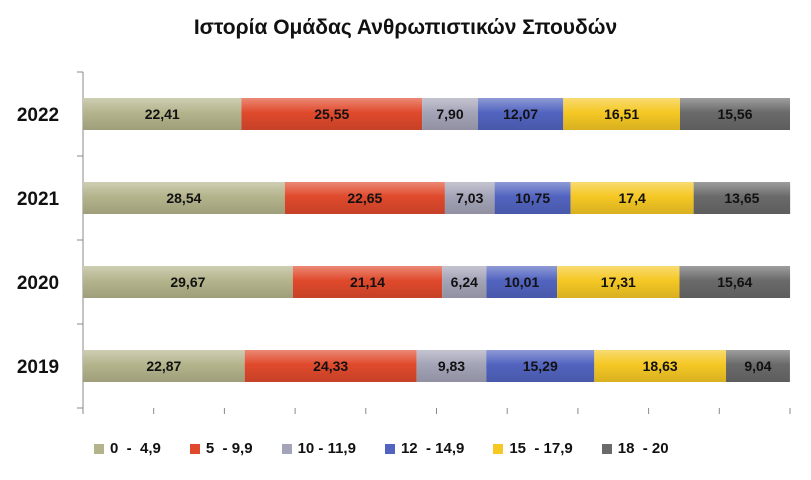  I want to click on data-label-2019-series-3: 15,29, so click(540, 366).